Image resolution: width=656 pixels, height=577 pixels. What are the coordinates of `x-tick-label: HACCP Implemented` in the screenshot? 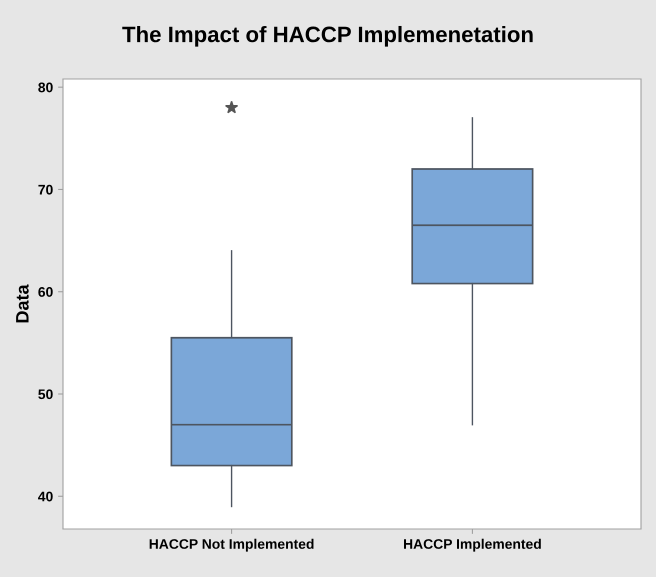 It's located at (472, 545).